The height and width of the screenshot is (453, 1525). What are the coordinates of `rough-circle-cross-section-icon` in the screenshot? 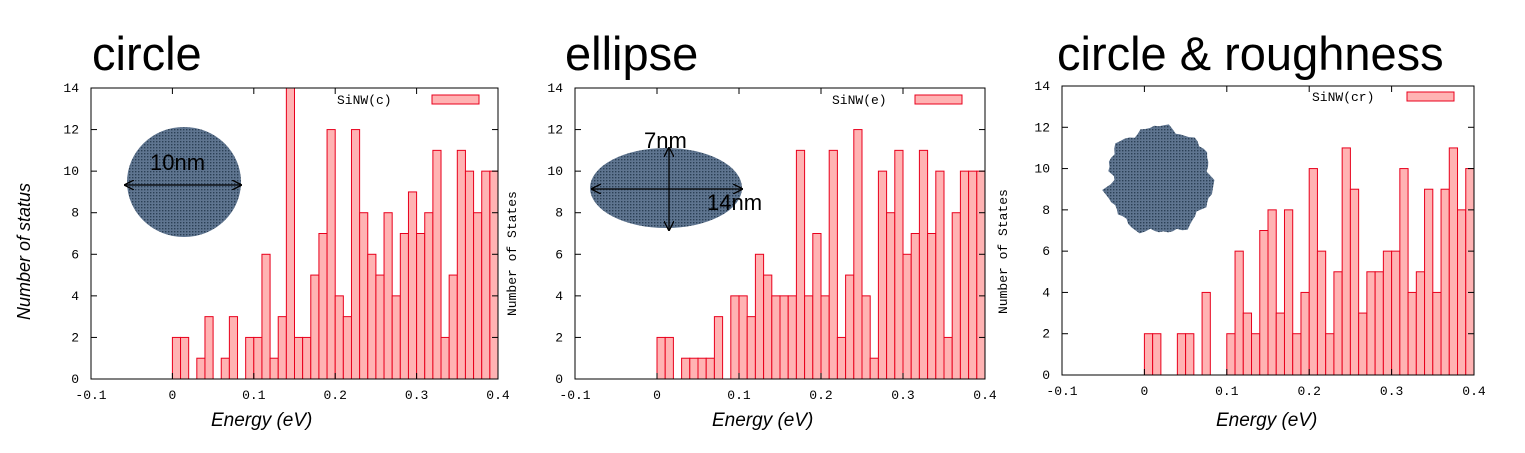 It's located at (1158, 179).